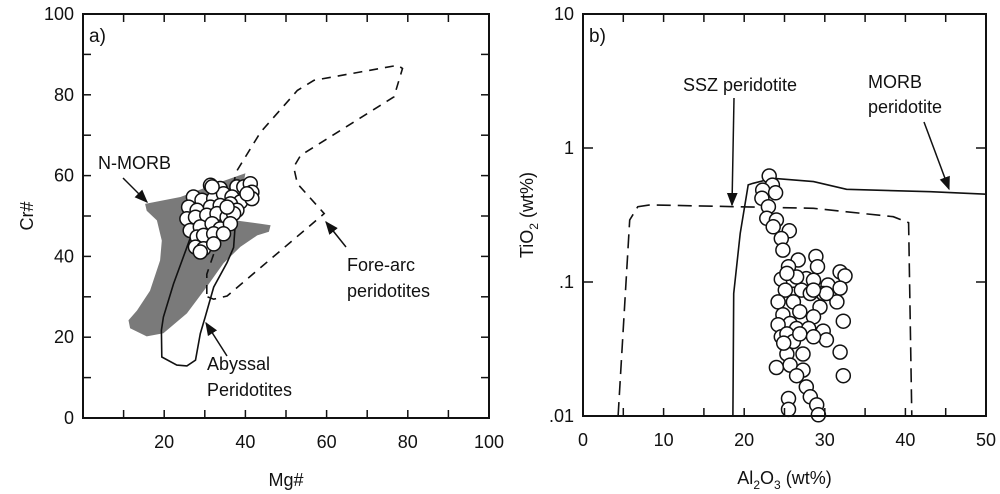  What do you see at coordinates (529, 215) in the screenshot?
I see `y-axis-label: TiO2 (wt%)` at bounding box center [529, 215].